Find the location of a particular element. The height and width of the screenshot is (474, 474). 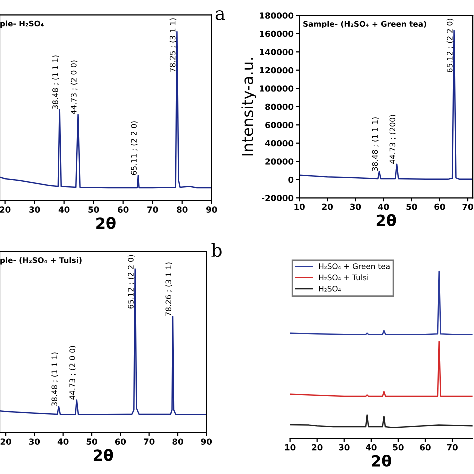

y-tick-label: 60000 is located at coordinates (280, 125).